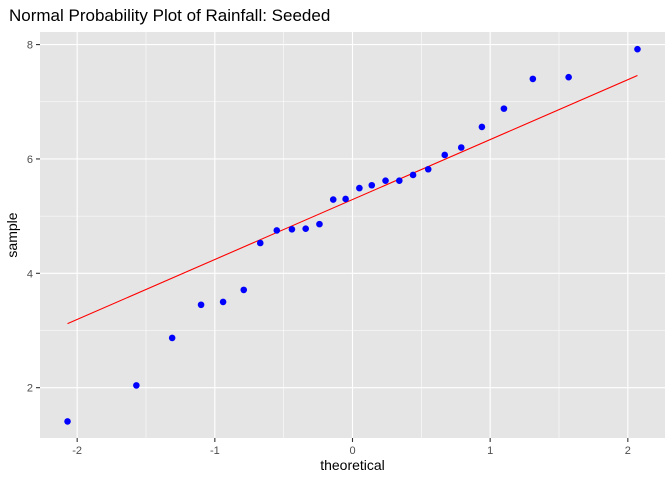 The height and width of the screenshot is (480, 672). What do you see at coordinates (77, 451) in the screenshot?
I see `x-tick-label: -2` at bounding box center [77, 451].